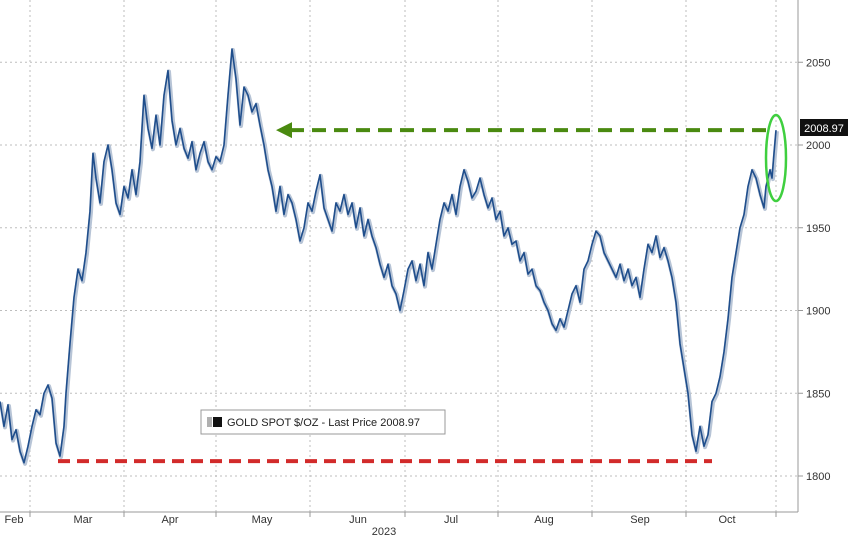  I want to click on legend-box, so click(323, 422).